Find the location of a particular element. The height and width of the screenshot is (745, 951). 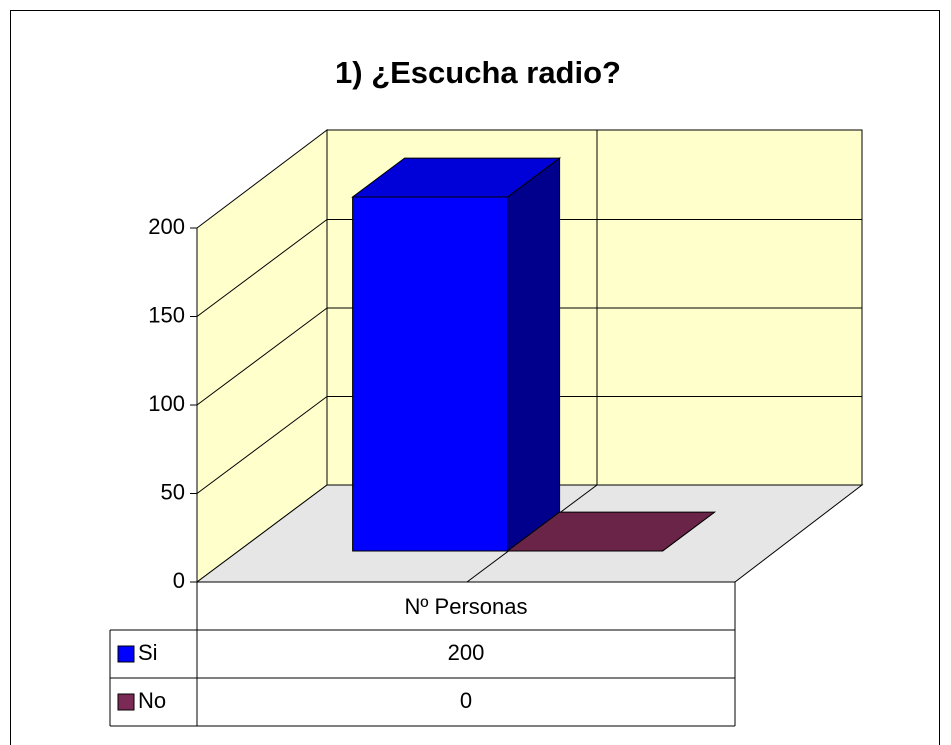

bar-front is located at coordinates (430, 374).